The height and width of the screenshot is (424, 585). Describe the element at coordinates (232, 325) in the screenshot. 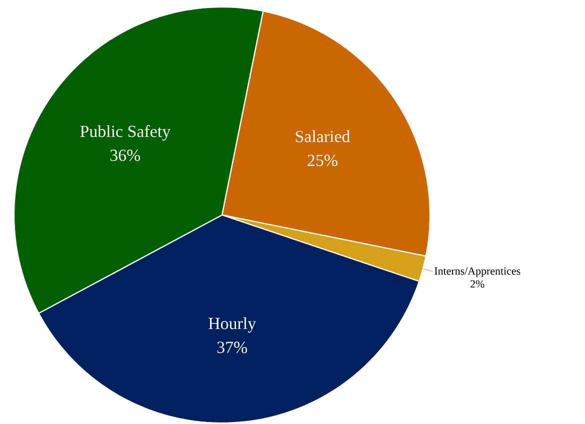

I see `slice-label: Hourly` at that location.